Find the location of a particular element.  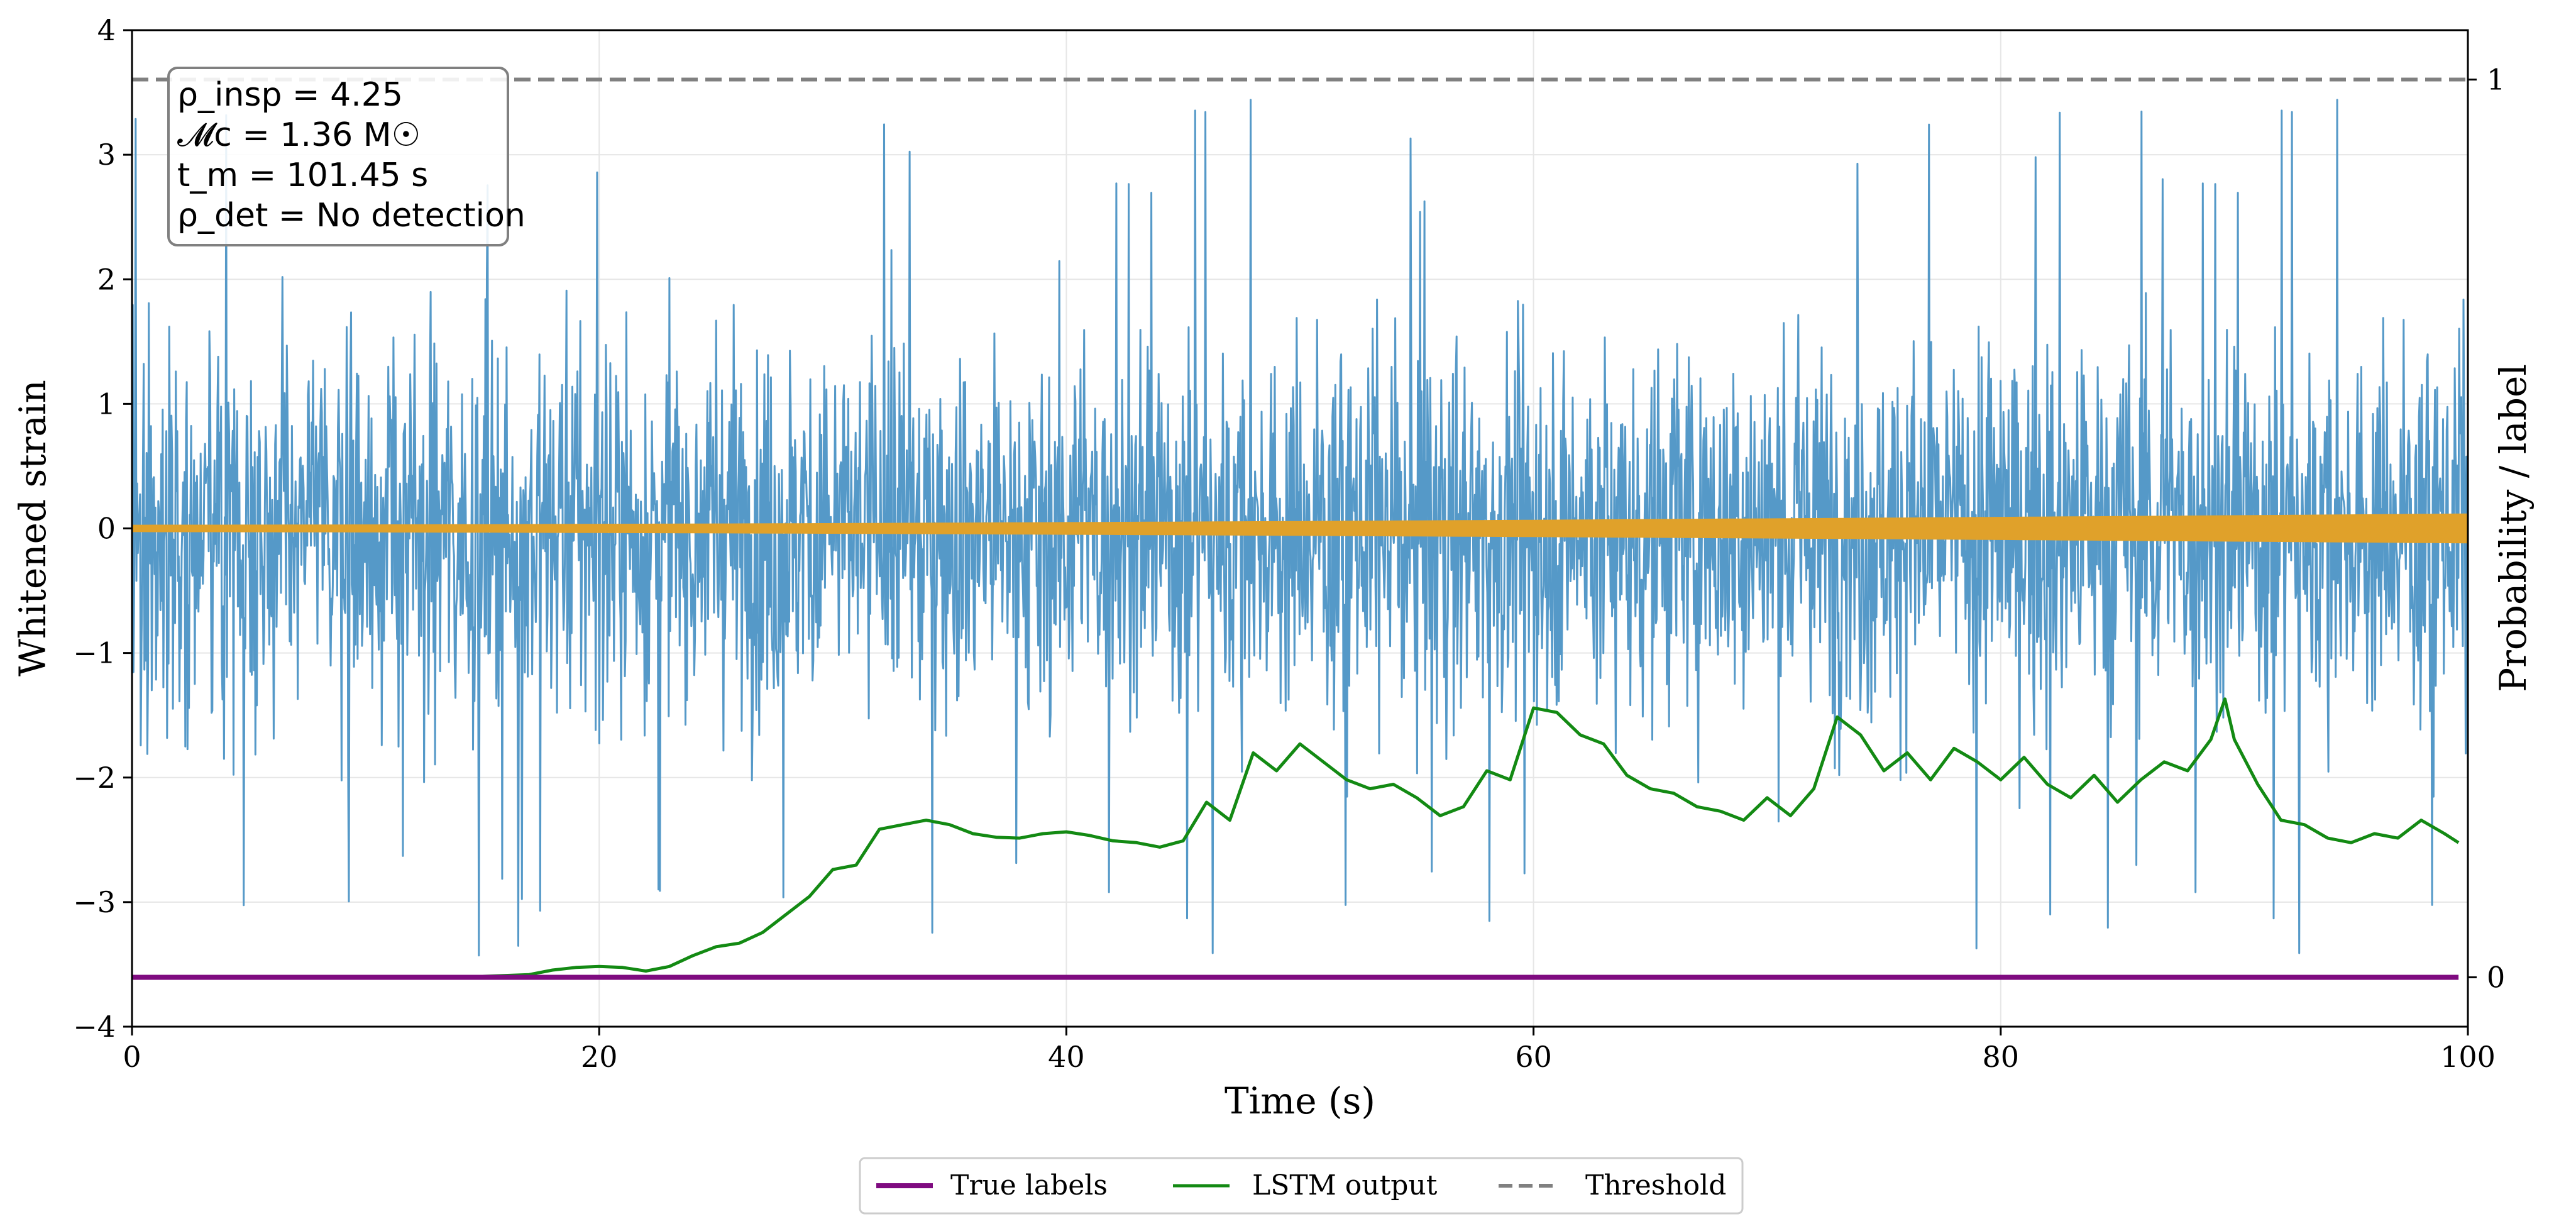

y-tick-label: 4 is located at coordinates (106, 30).